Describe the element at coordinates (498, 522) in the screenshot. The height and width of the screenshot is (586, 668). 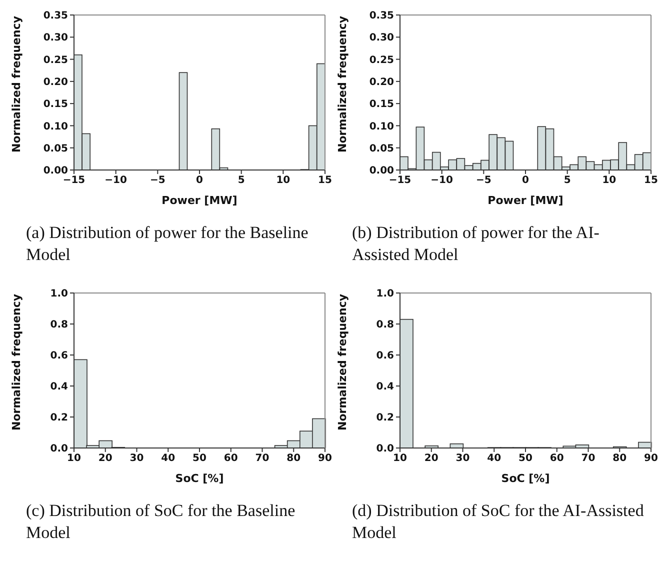
I see `text: (d) Distribution of SoC for the AI-Assisted Model` at that location.